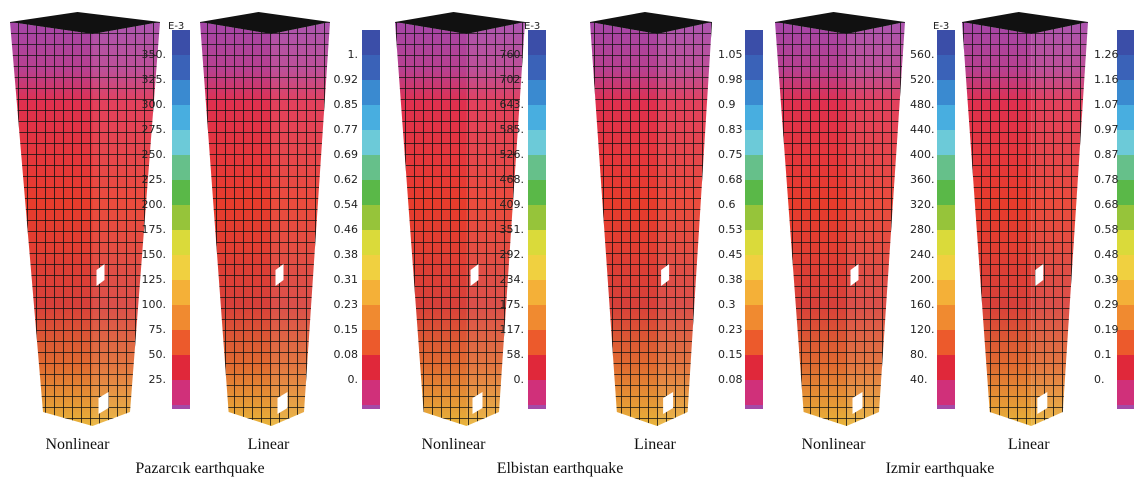 The width and height of the screenshot is (1134, 480). What do you see at coordinates (512, 229) in the screenshot?
I see `colorbar-tick-label: 351.` at bounding box center [512, 229].